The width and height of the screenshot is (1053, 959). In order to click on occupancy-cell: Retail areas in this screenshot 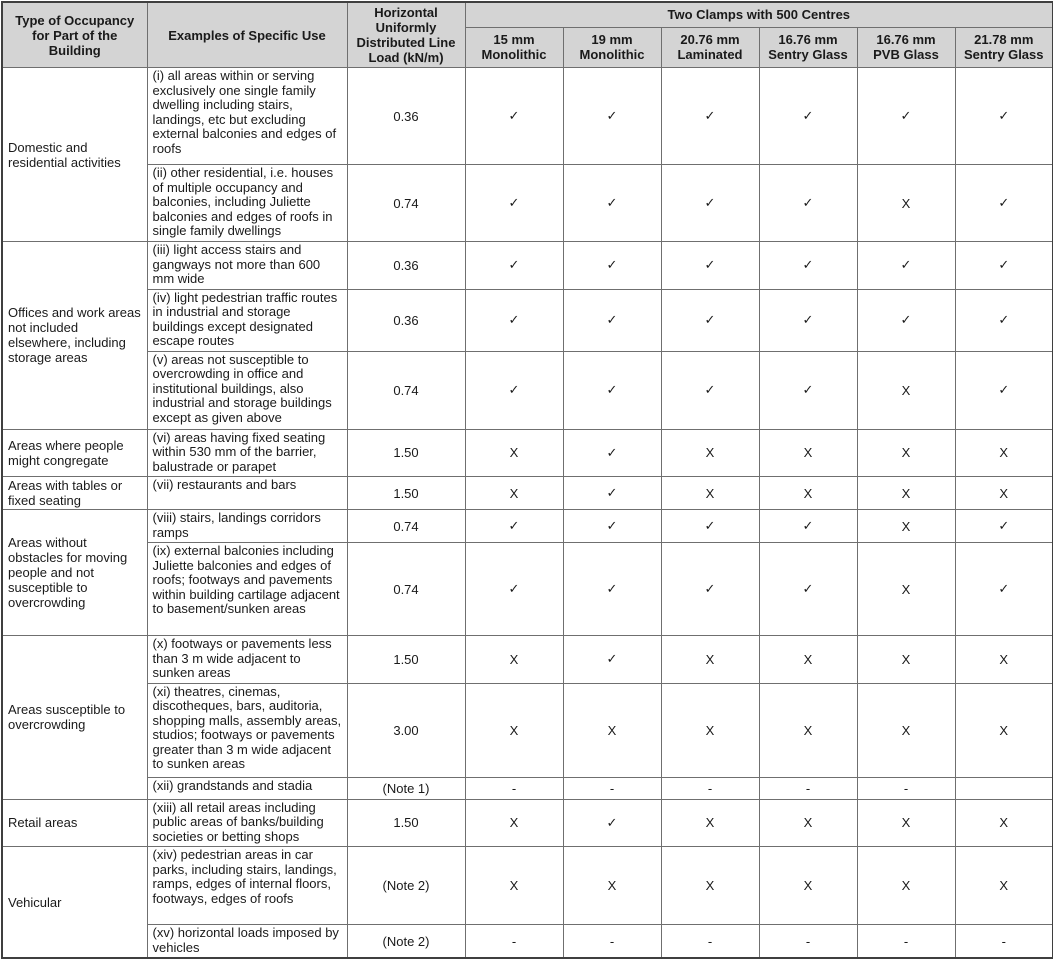, I will do `click(74, 822)`.